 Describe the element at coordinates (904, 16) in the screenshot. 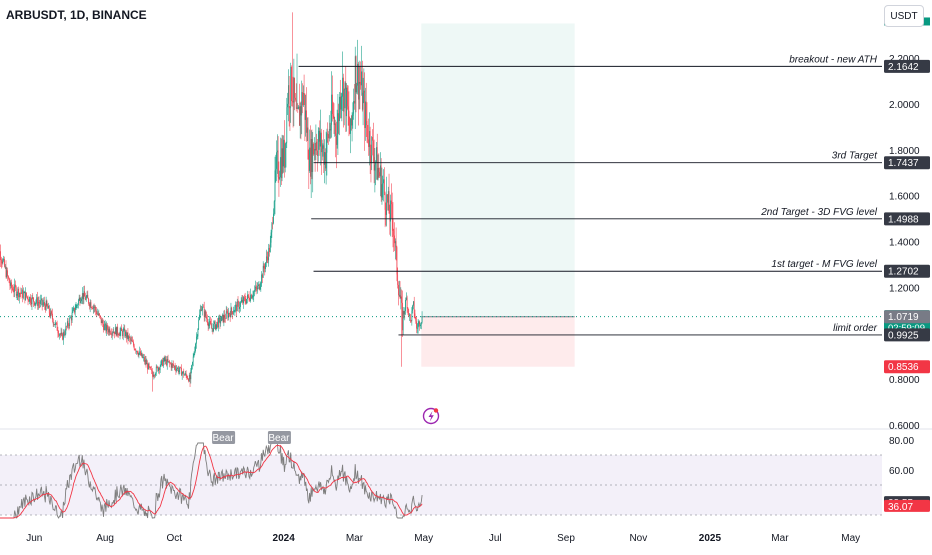

I see `currency-button: USDT` at that location.